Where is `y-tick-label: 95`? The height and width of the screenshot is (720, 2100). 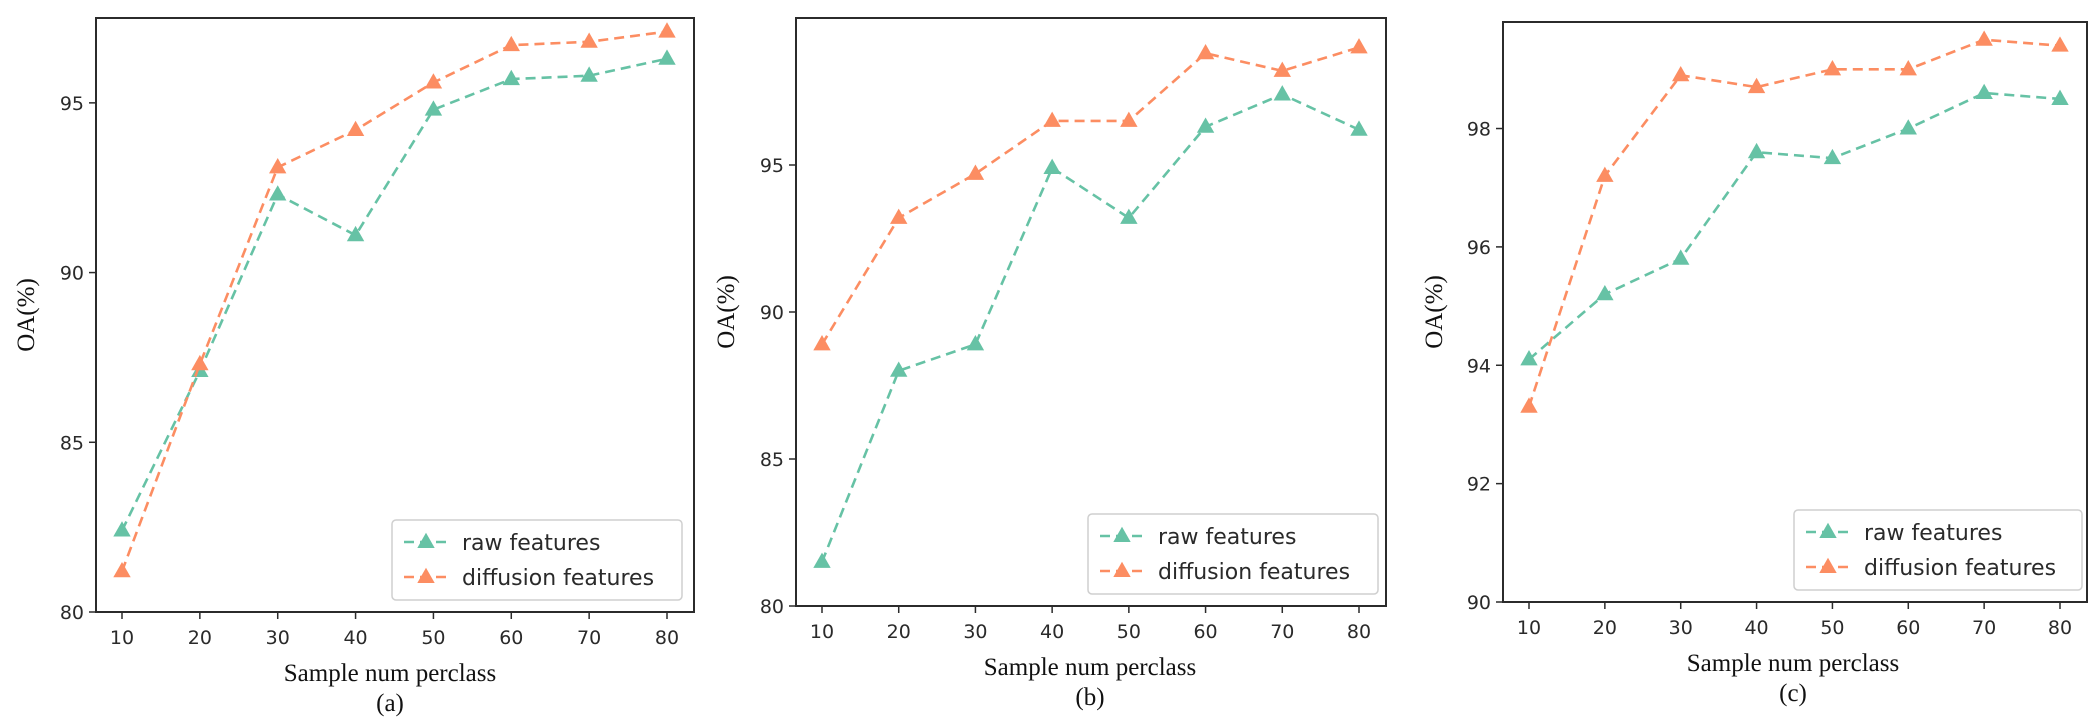
y-tick-label: 95 is located at coordinates (72, 104).